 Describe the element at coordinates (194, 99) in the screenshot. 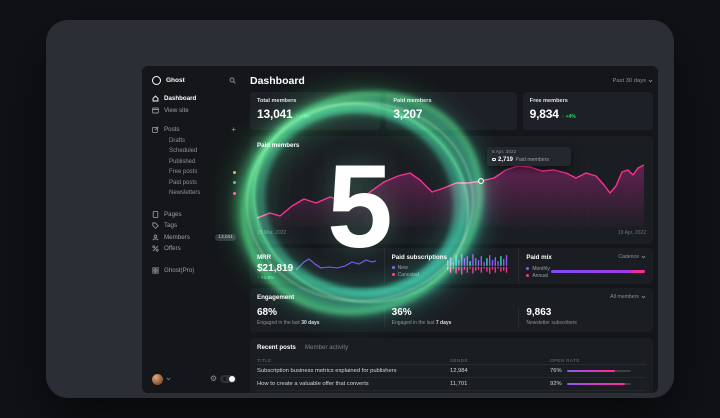

I see `sidebar-item-dashboard: Dashboard` at that location.